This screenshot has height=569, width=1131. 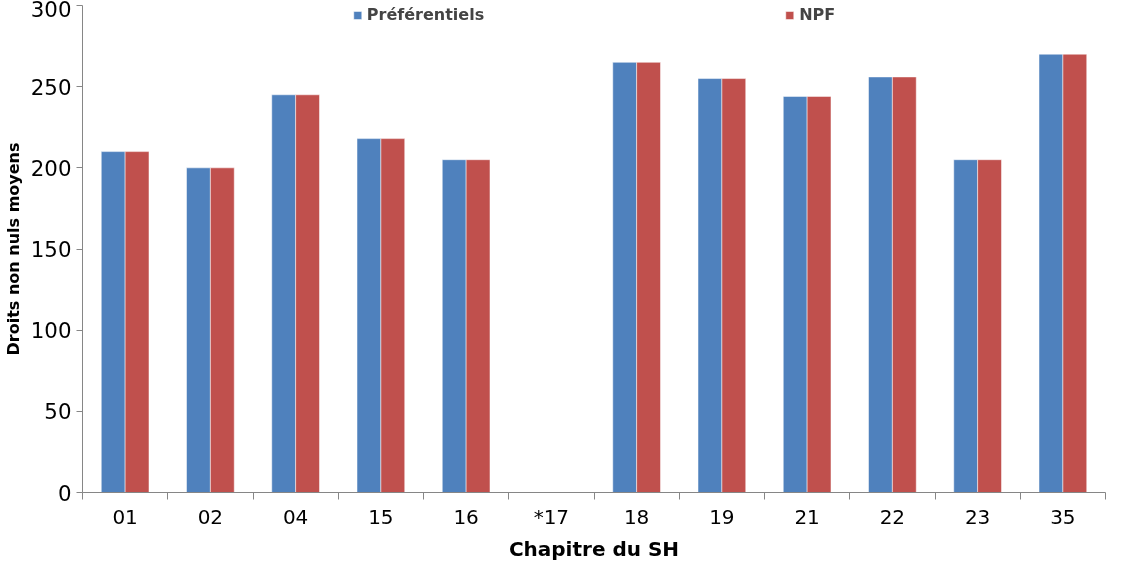 I want to click on x-tick-label: 02, so click(x=210, y=516).